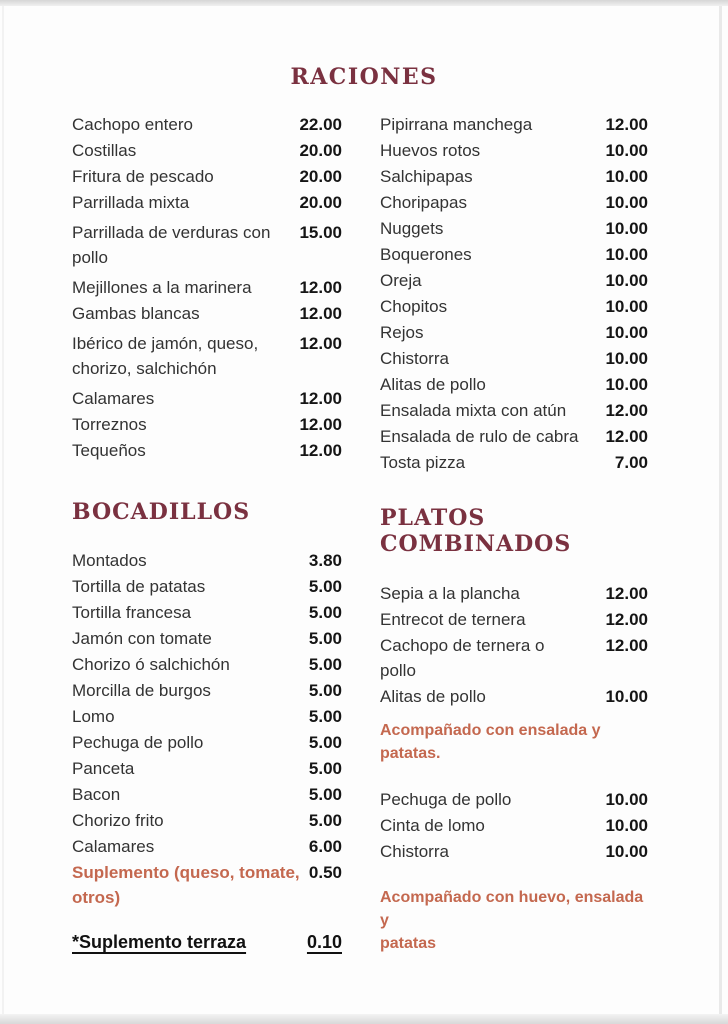 The height and width of the screenshot is (1024, 728). Describe the element at coordinates (207, 313) in the screenshot. I see `menu-item-row: Gambas blancas 12.00` at that location.